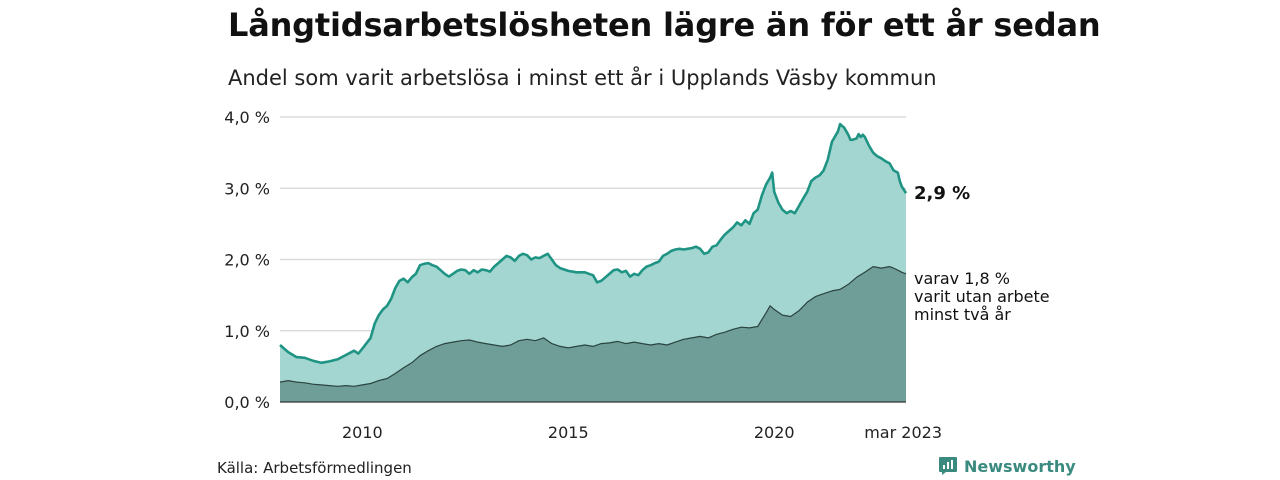 The image size is (1280, 480). I want to click on annotation-sub-line-3: minst två år, so click(962, 314).